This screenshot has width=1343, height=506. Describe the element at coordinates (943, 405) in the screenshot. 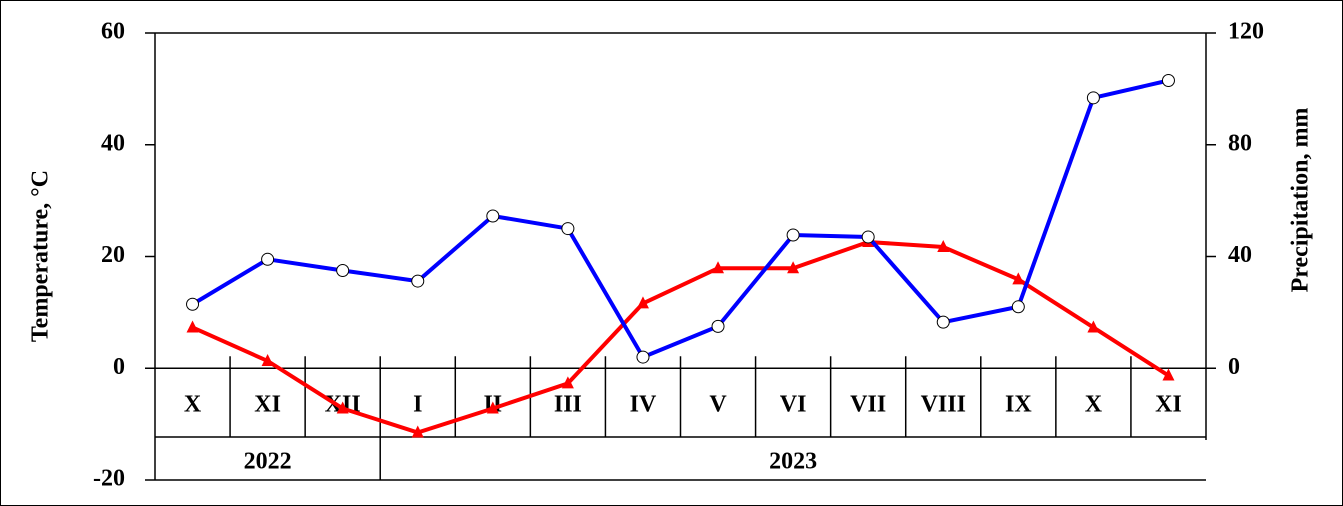

I see `x-tick-label: VIII` at that location.